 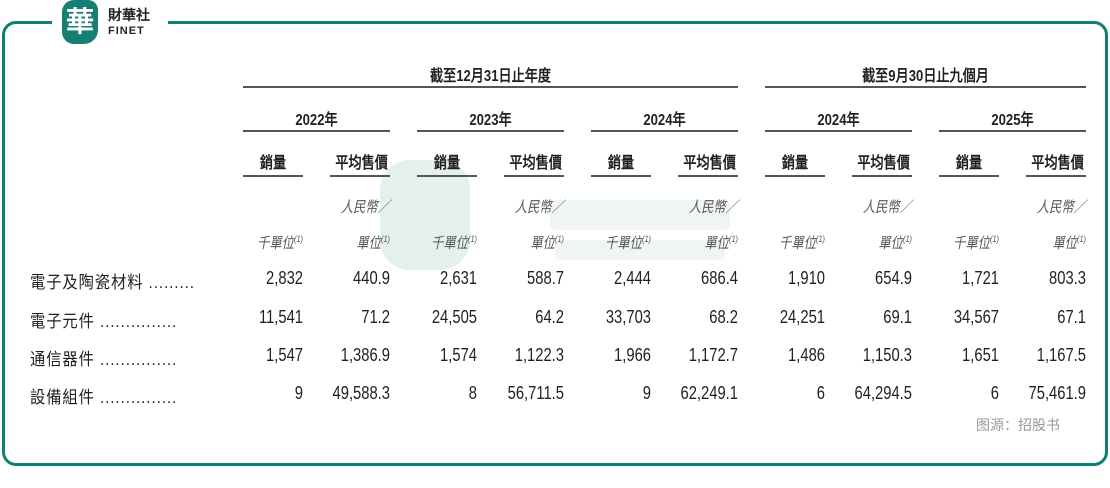 I want to click on cell-value: 1,910, so click(x=806, y=278).